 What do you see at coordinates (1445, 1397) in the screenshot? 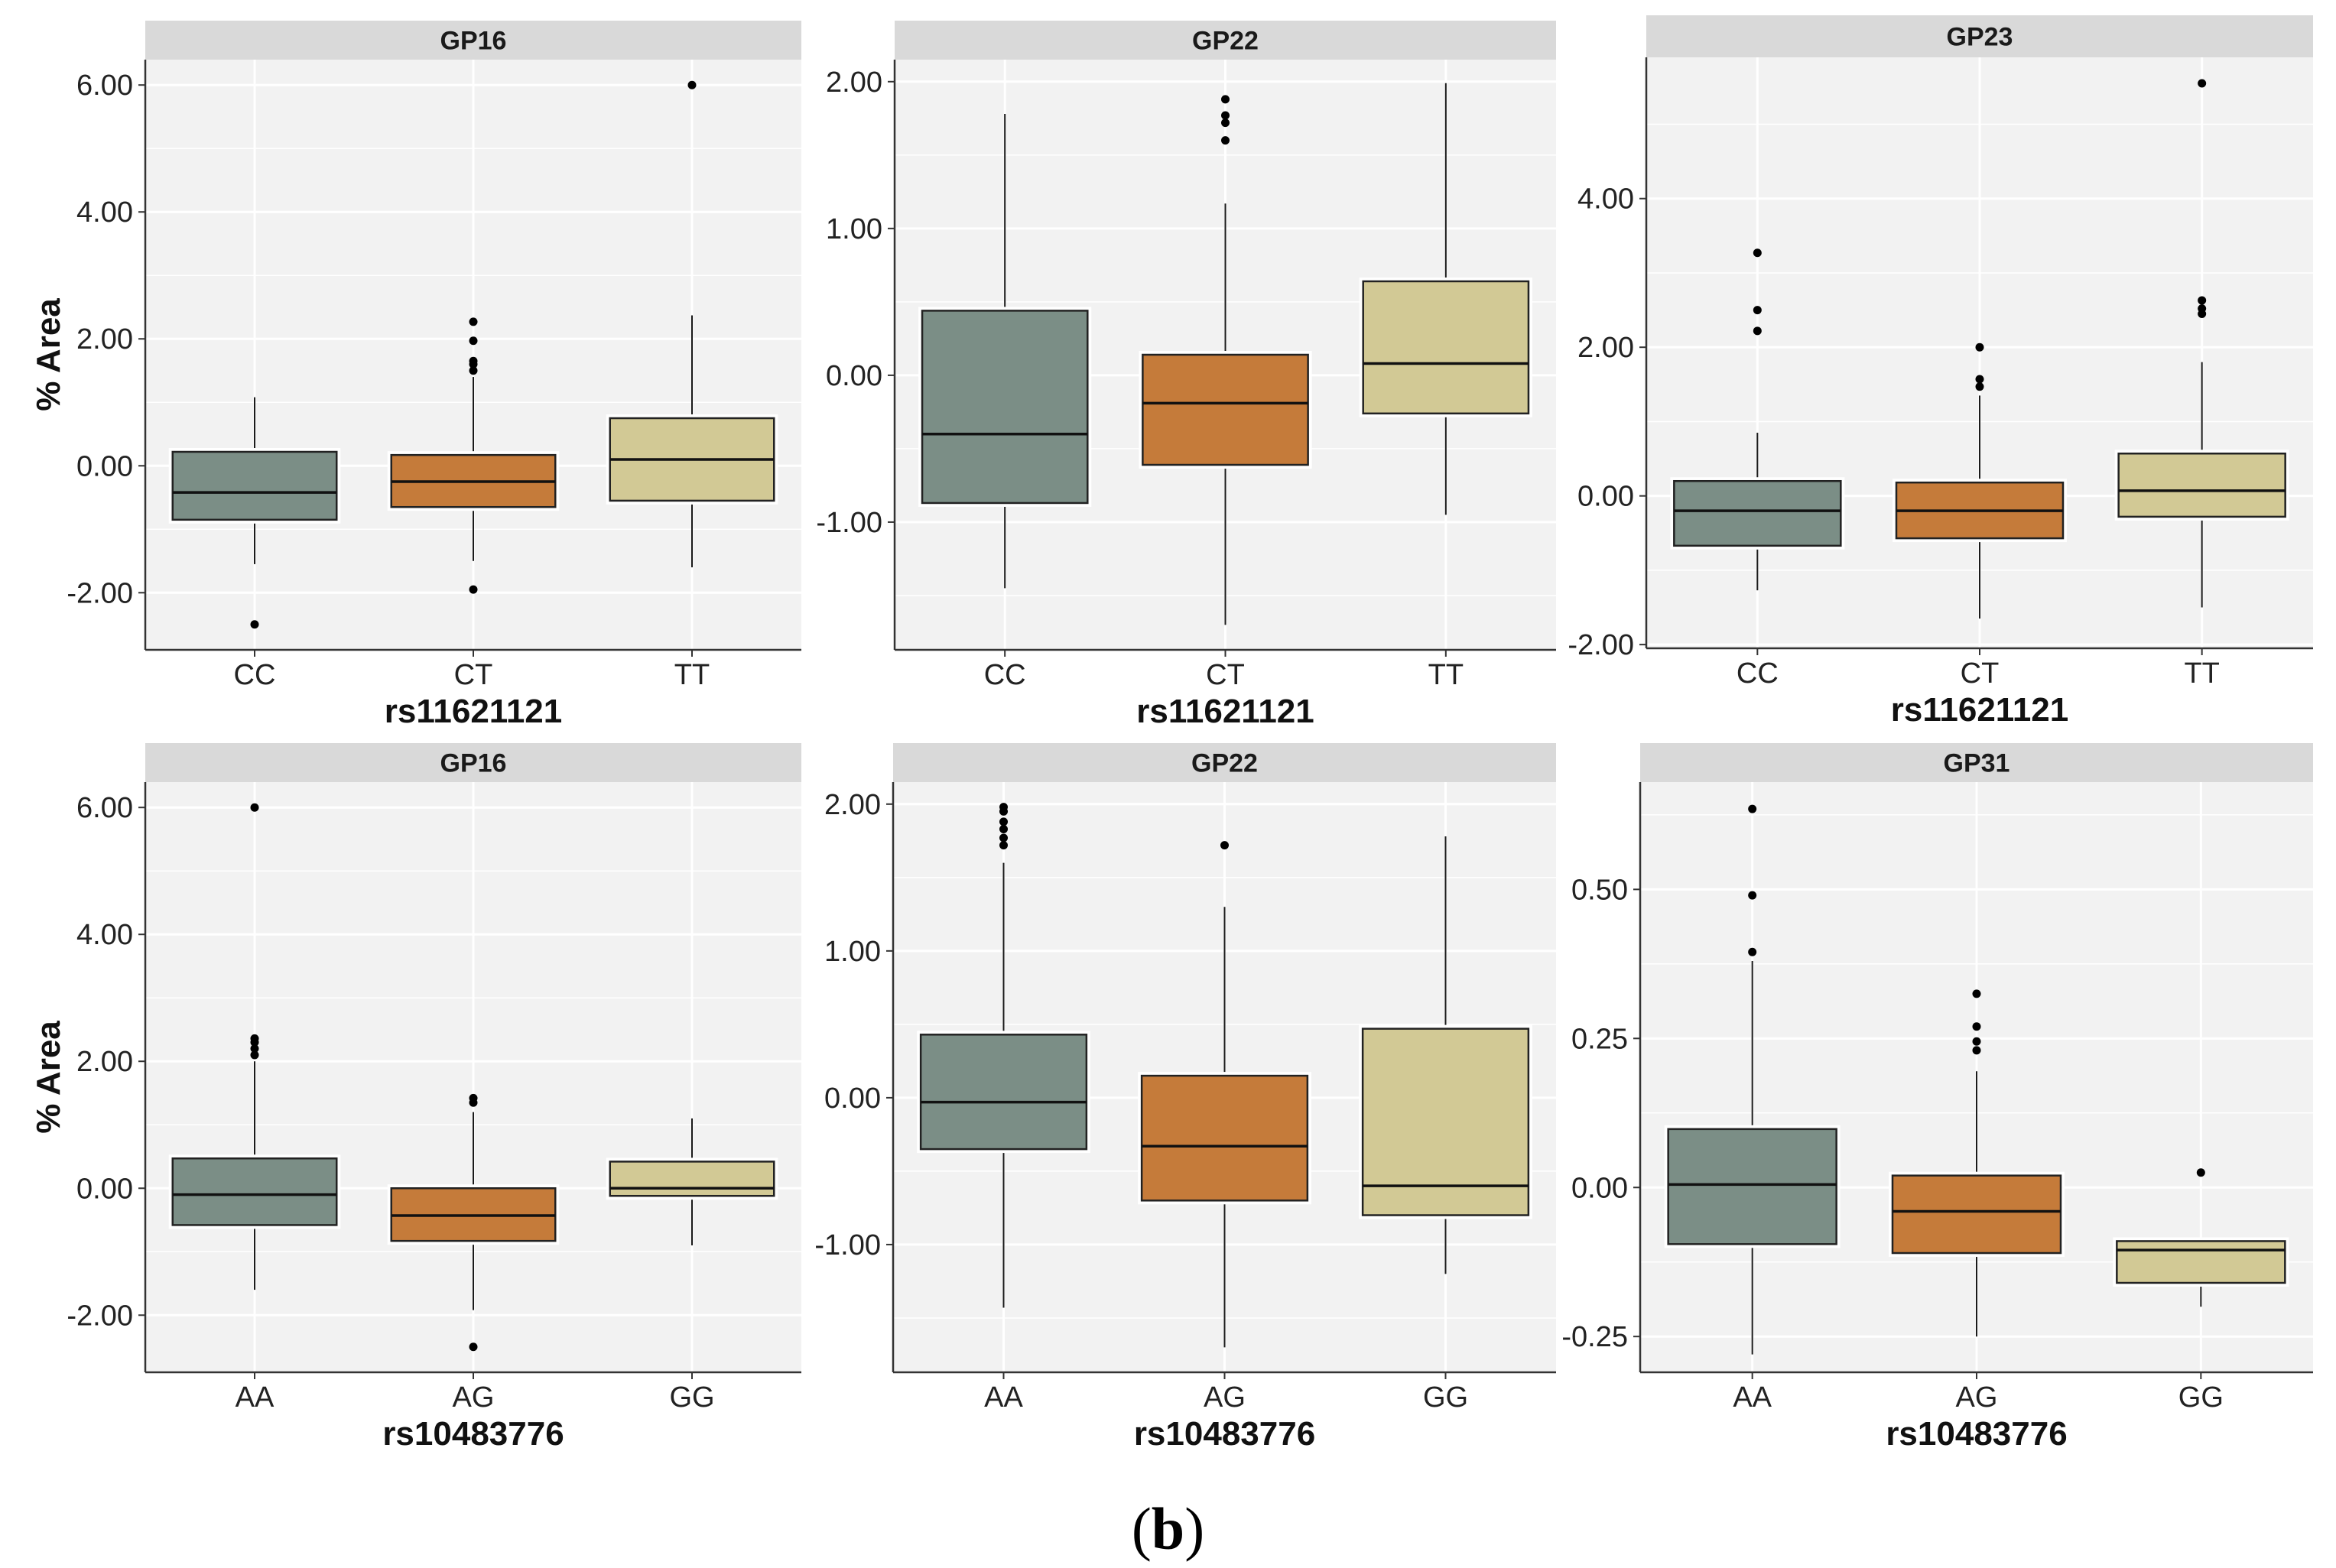
I see `x-tick-label: GG` at bounding box center [1445, 1397].